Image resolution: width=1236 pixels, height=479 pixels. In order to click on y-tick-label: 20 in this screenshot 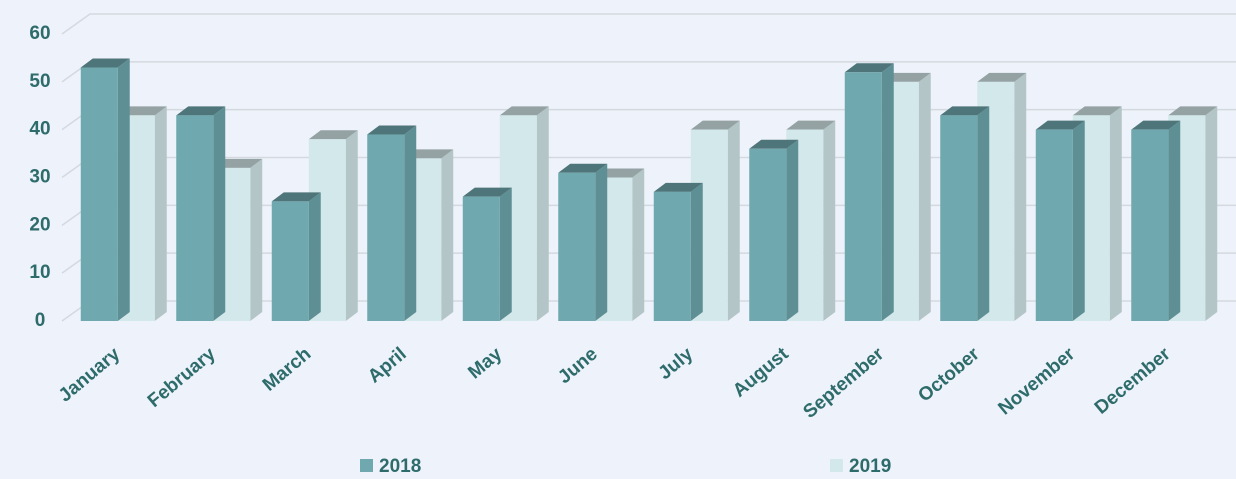, I will do `click(39, 224)`.